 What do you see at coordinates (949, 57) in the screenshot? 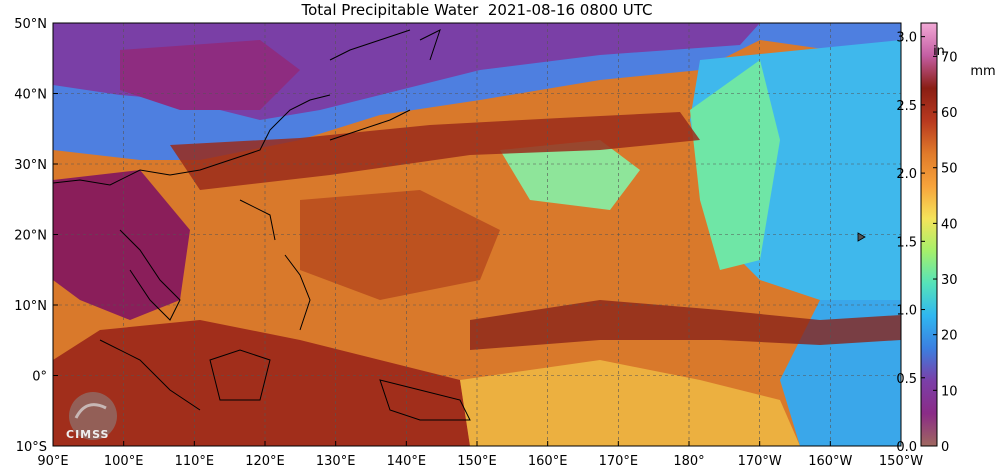
I see `colorbar-mm-tick-label: 70` at bounding box center [949, 57].